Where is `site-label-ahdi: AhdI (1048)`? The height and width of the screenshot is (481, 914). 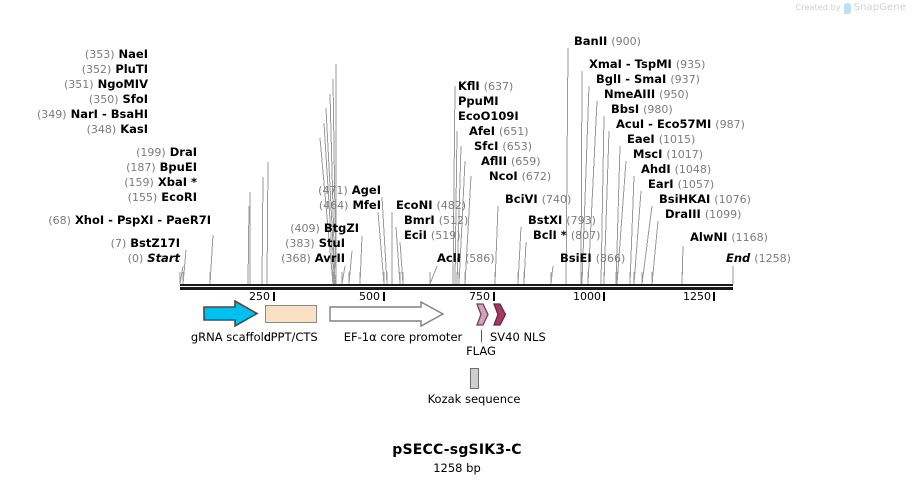 site-label-ahdi: AhdI (1048) is located at coordinates (676, 169).